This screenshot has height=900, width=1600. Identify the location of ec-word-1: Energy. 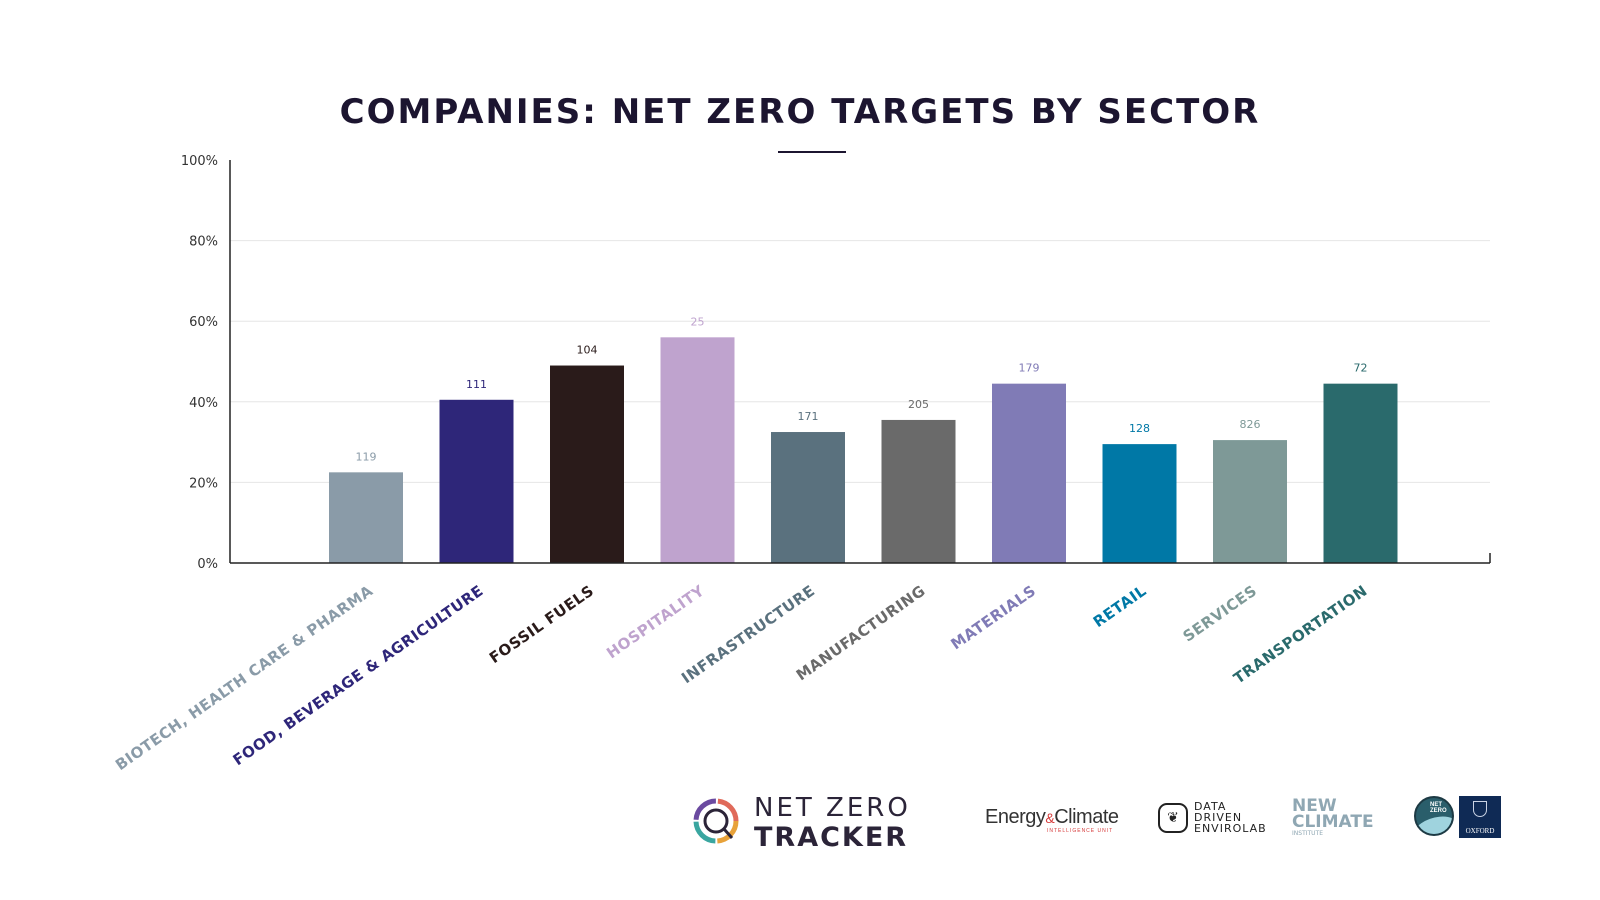
(1015, 817).